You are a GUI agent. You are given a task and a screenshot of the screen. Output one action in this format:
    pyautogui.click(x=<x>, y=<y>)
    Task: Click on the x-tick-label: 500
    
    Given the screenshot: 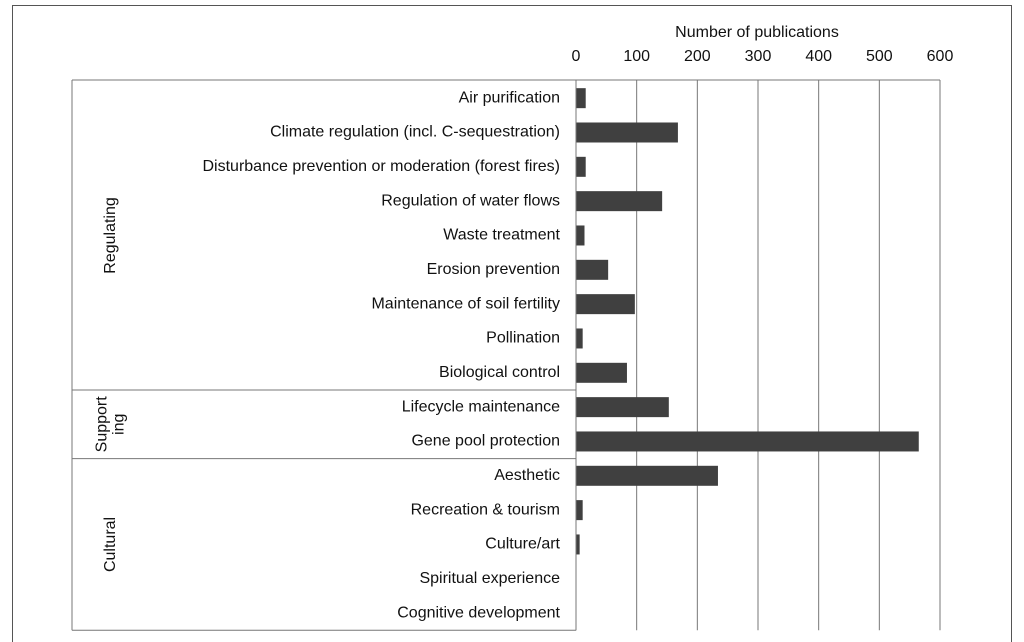 What is the action you would take?
    pyautogui.click(x=879, y=56)
    